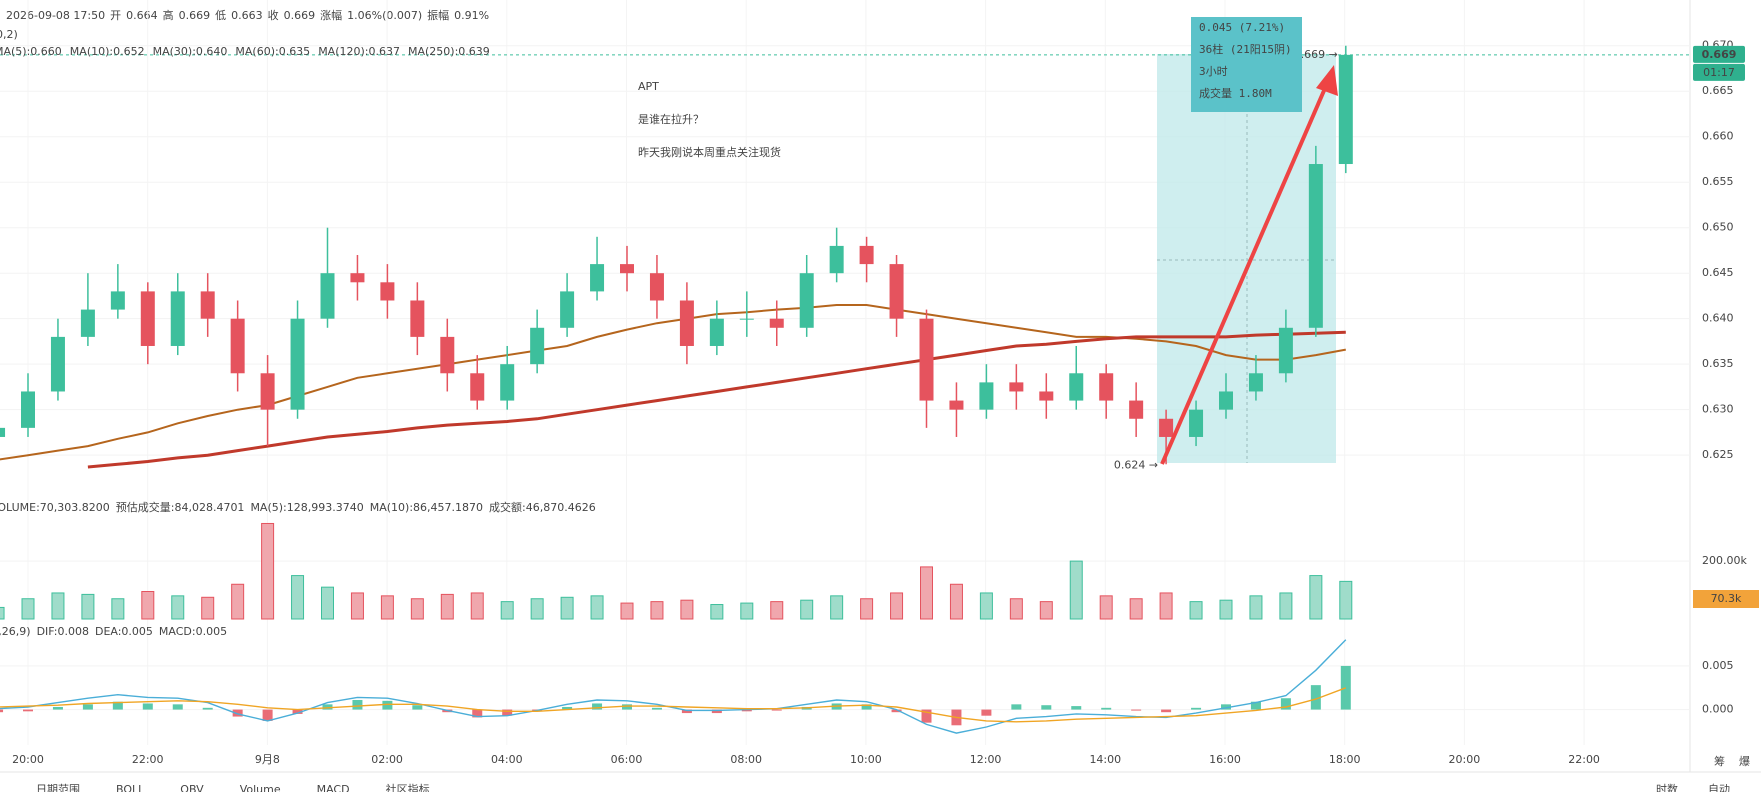  I want to click on measure-text: 0.045 (7.21%), so click(1242, 27).